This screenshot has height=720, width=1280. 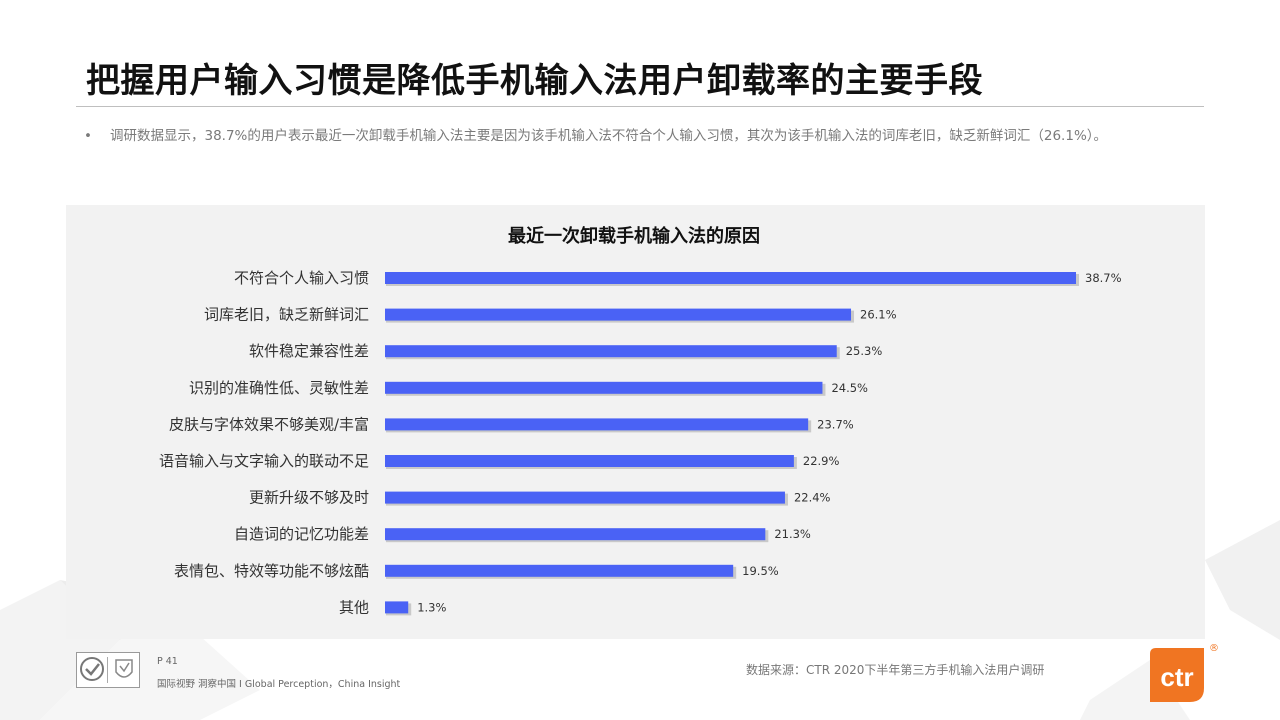 What do you see at coordinates (835, 424) in the screenshot?
I see `value-label: 23.7%` at bounding box center [835, 424].